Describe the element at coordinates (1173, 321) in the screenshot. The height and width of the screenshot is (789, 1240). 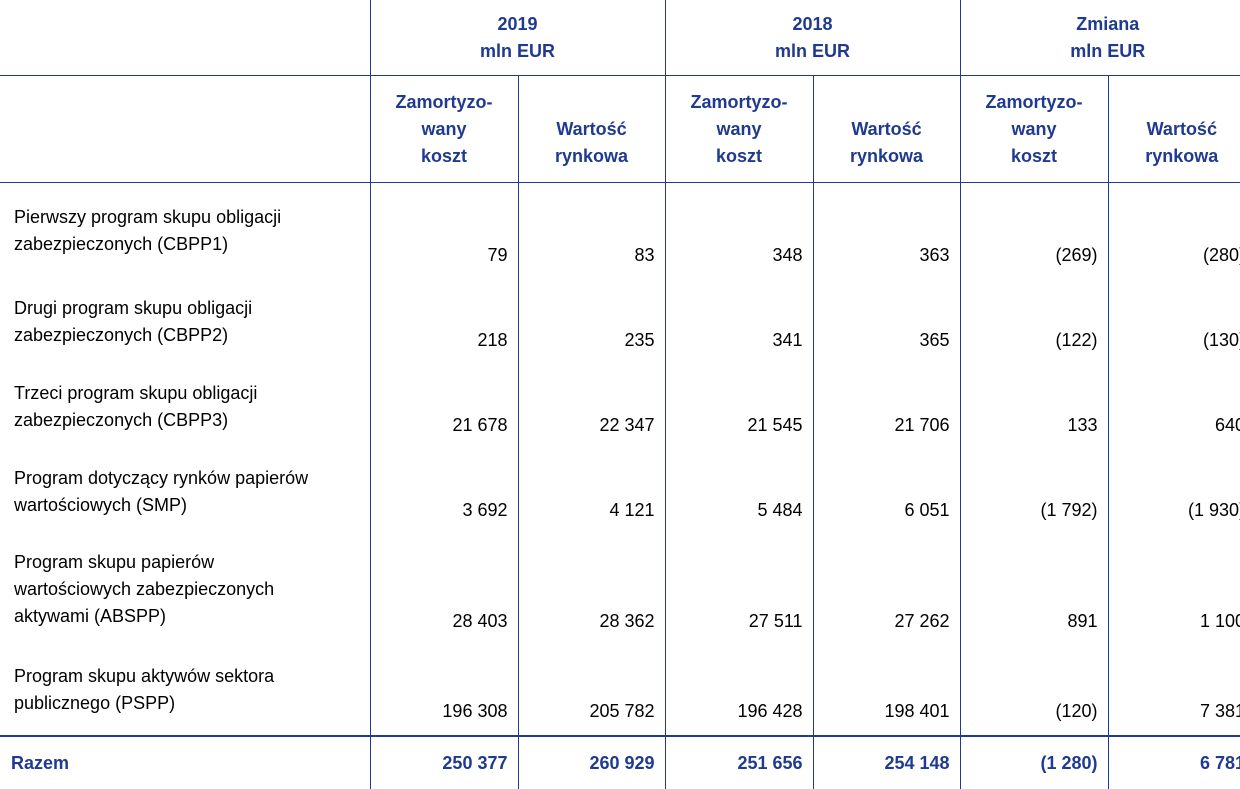
I see `cell-value: (130)` at that location.